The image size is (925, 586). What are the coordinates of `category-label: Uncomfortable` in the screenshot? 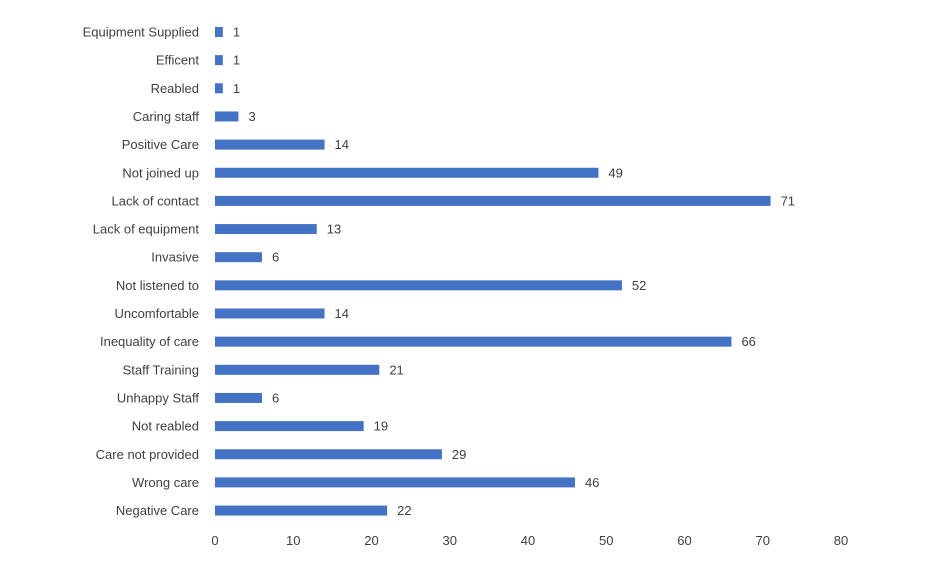 It's located at (156, 313).